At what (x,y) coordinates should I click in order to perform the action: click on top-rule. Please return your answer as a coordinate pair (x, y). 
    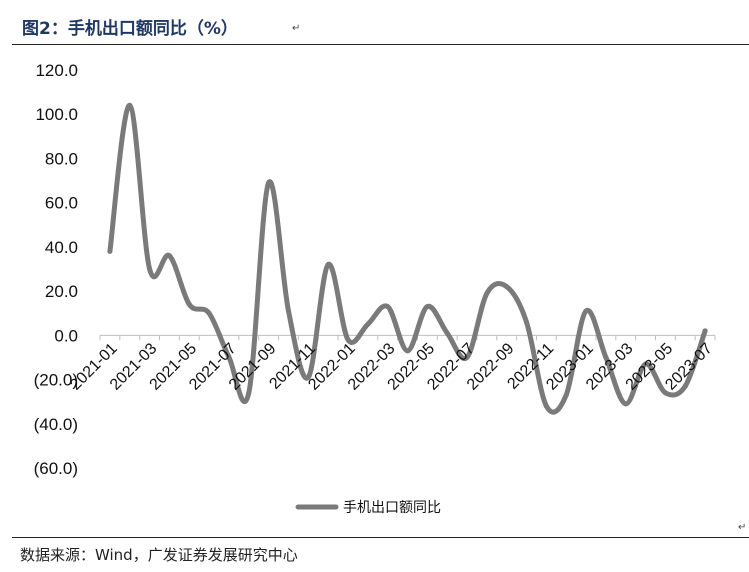
    Looking at the image, I should click on (380, 44).